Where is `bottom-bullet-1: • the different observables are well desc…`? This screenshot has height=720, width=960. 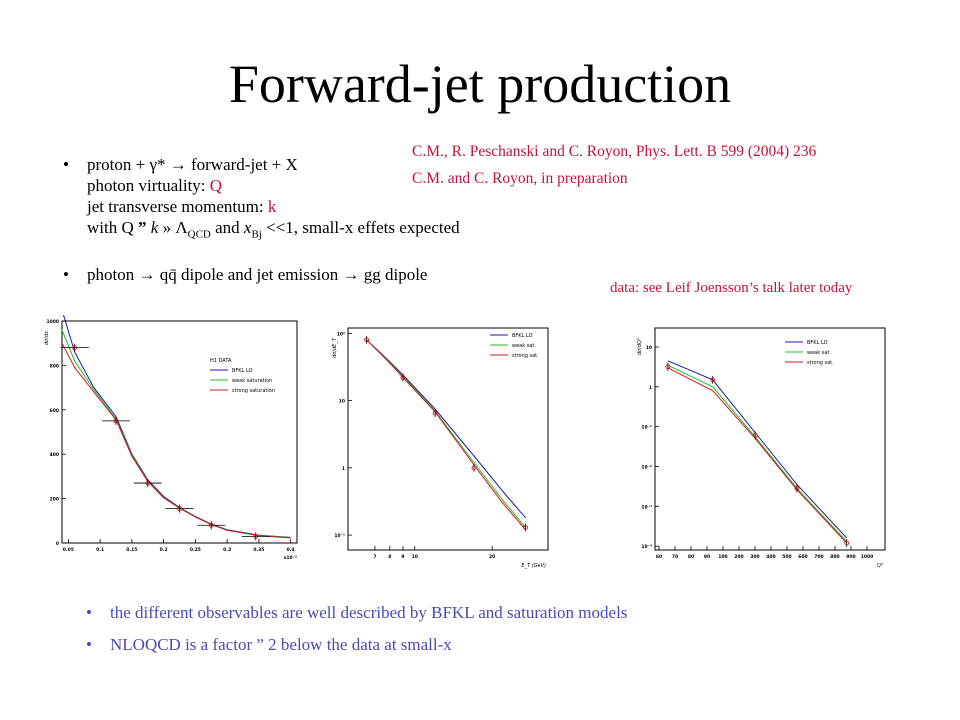 bottom-bullet-1: • the different observables are well desc… is located at coordinates (357, 612).